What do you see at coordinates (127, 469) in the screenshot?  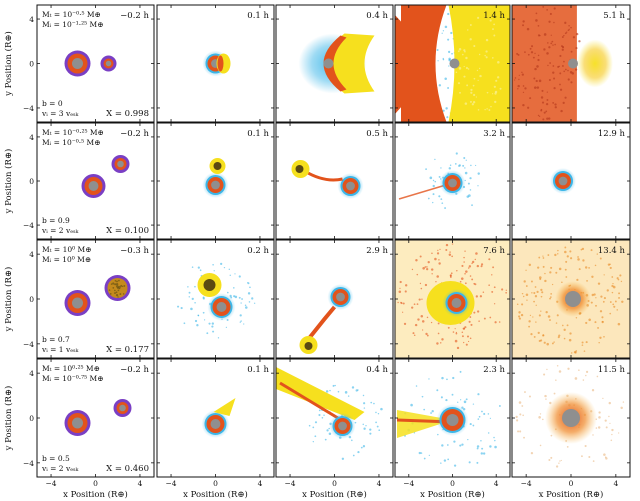 I see `mixing-fraction-label: X = 0.460` at bounding box center [127, 469].